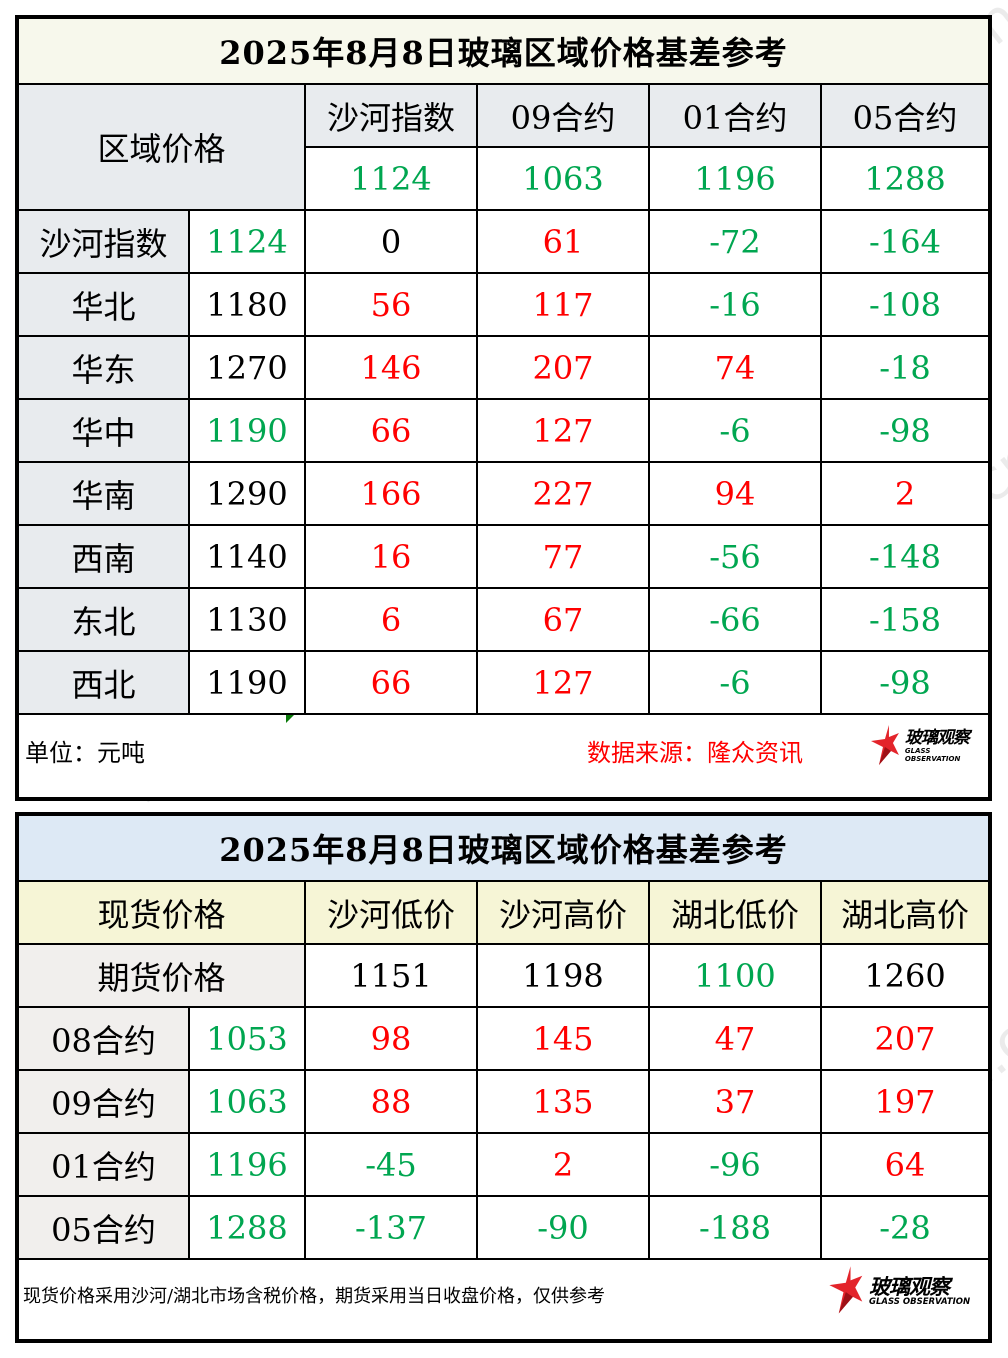 The image size is (1008, 1358). I want to click on basis-cell: 135, so click(563, 1101).